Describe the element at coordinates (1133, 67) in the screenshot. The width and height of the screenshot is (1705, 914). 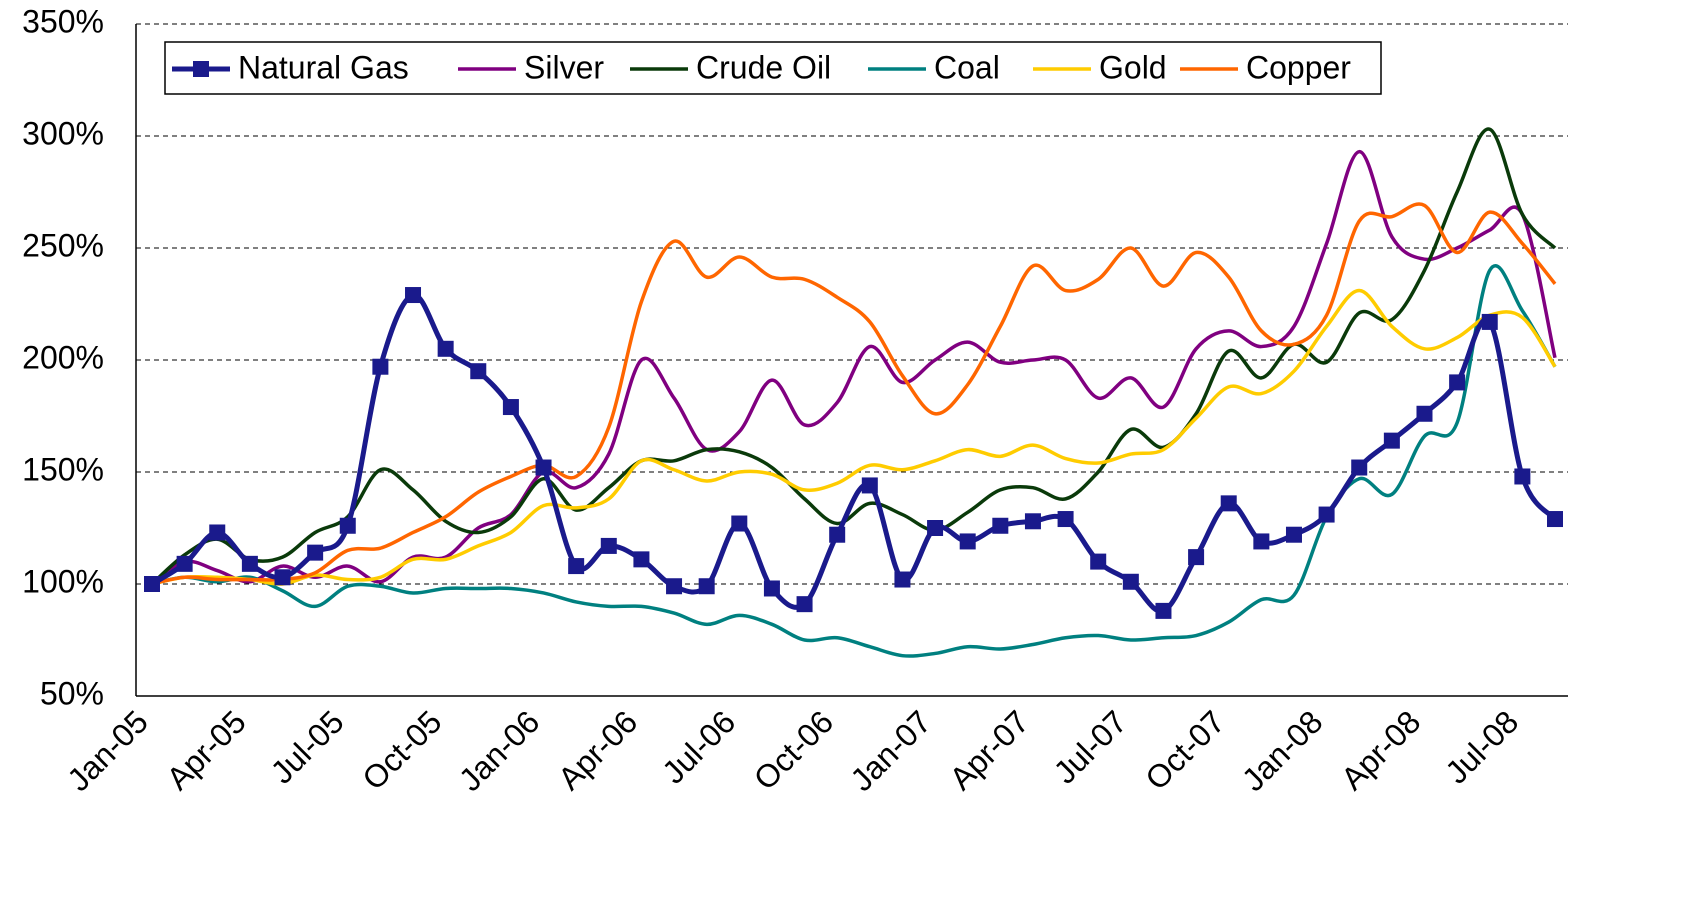
I see `legend-label: Gold` at that location.